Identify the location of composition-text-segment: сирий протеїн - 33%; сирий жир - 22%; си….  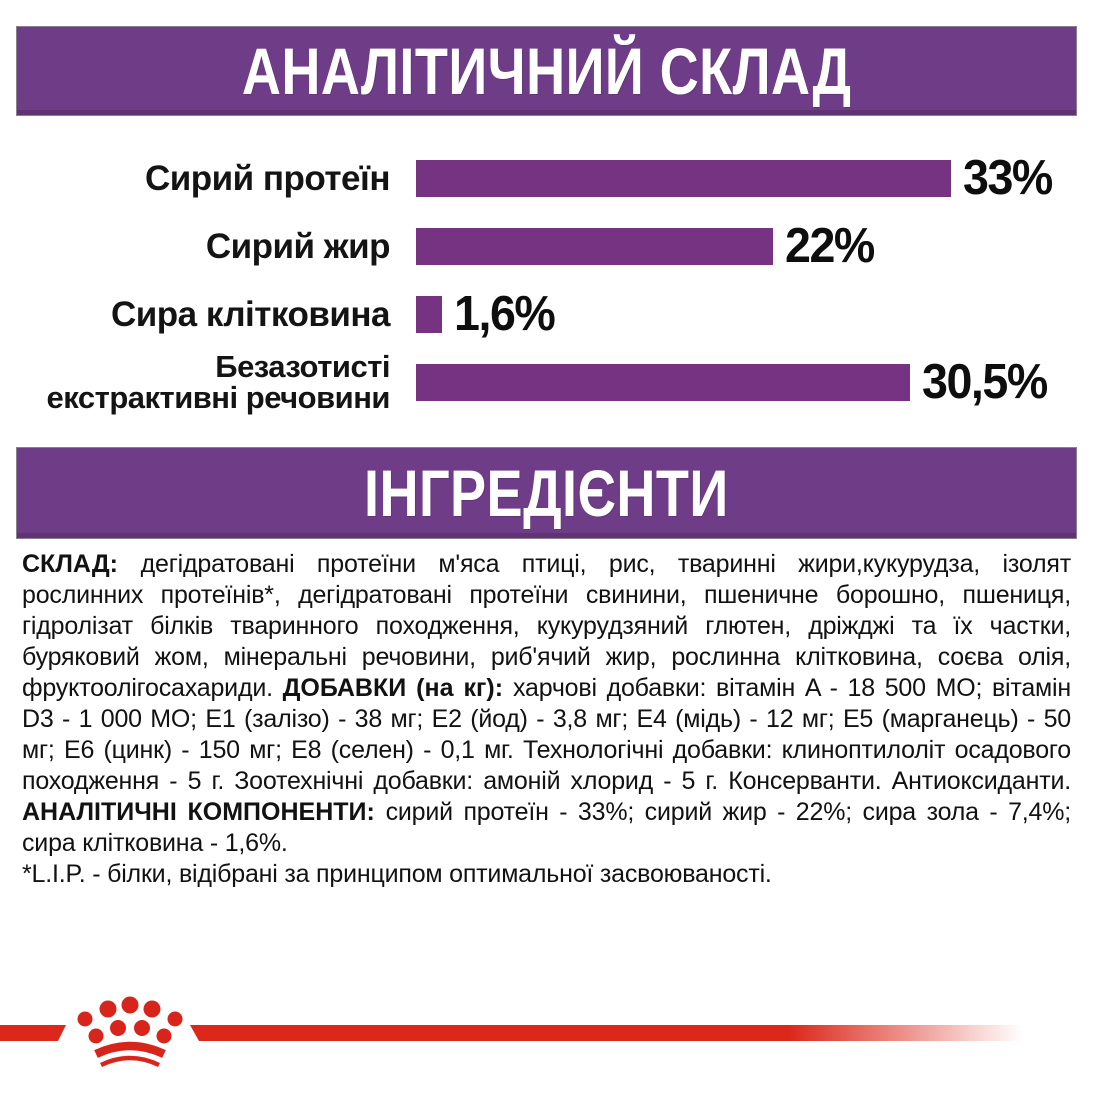
(546, 827).